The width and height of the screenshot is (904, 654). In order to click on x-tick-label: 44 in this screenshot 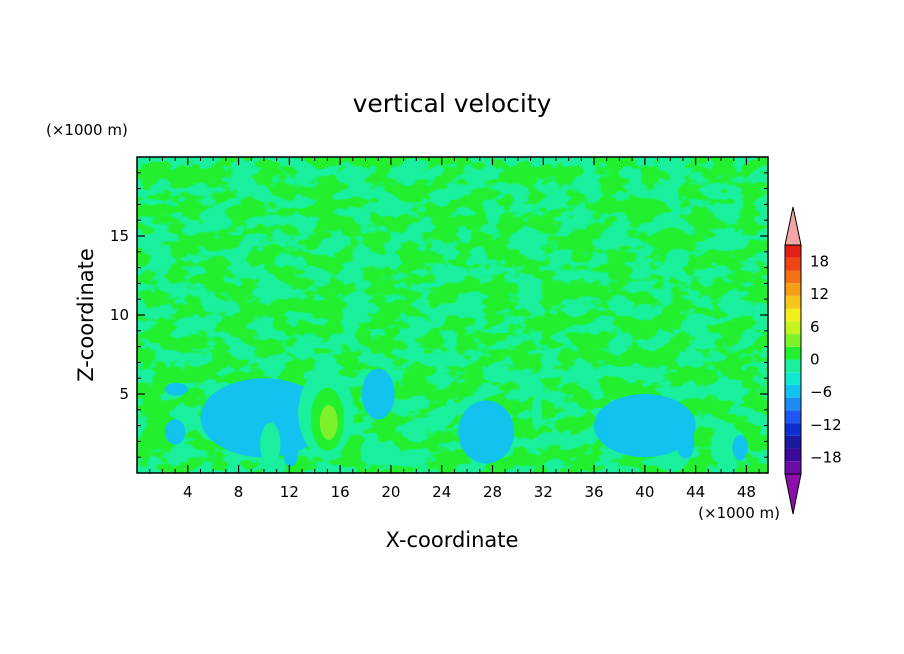, I will do `click(695, 492)`.